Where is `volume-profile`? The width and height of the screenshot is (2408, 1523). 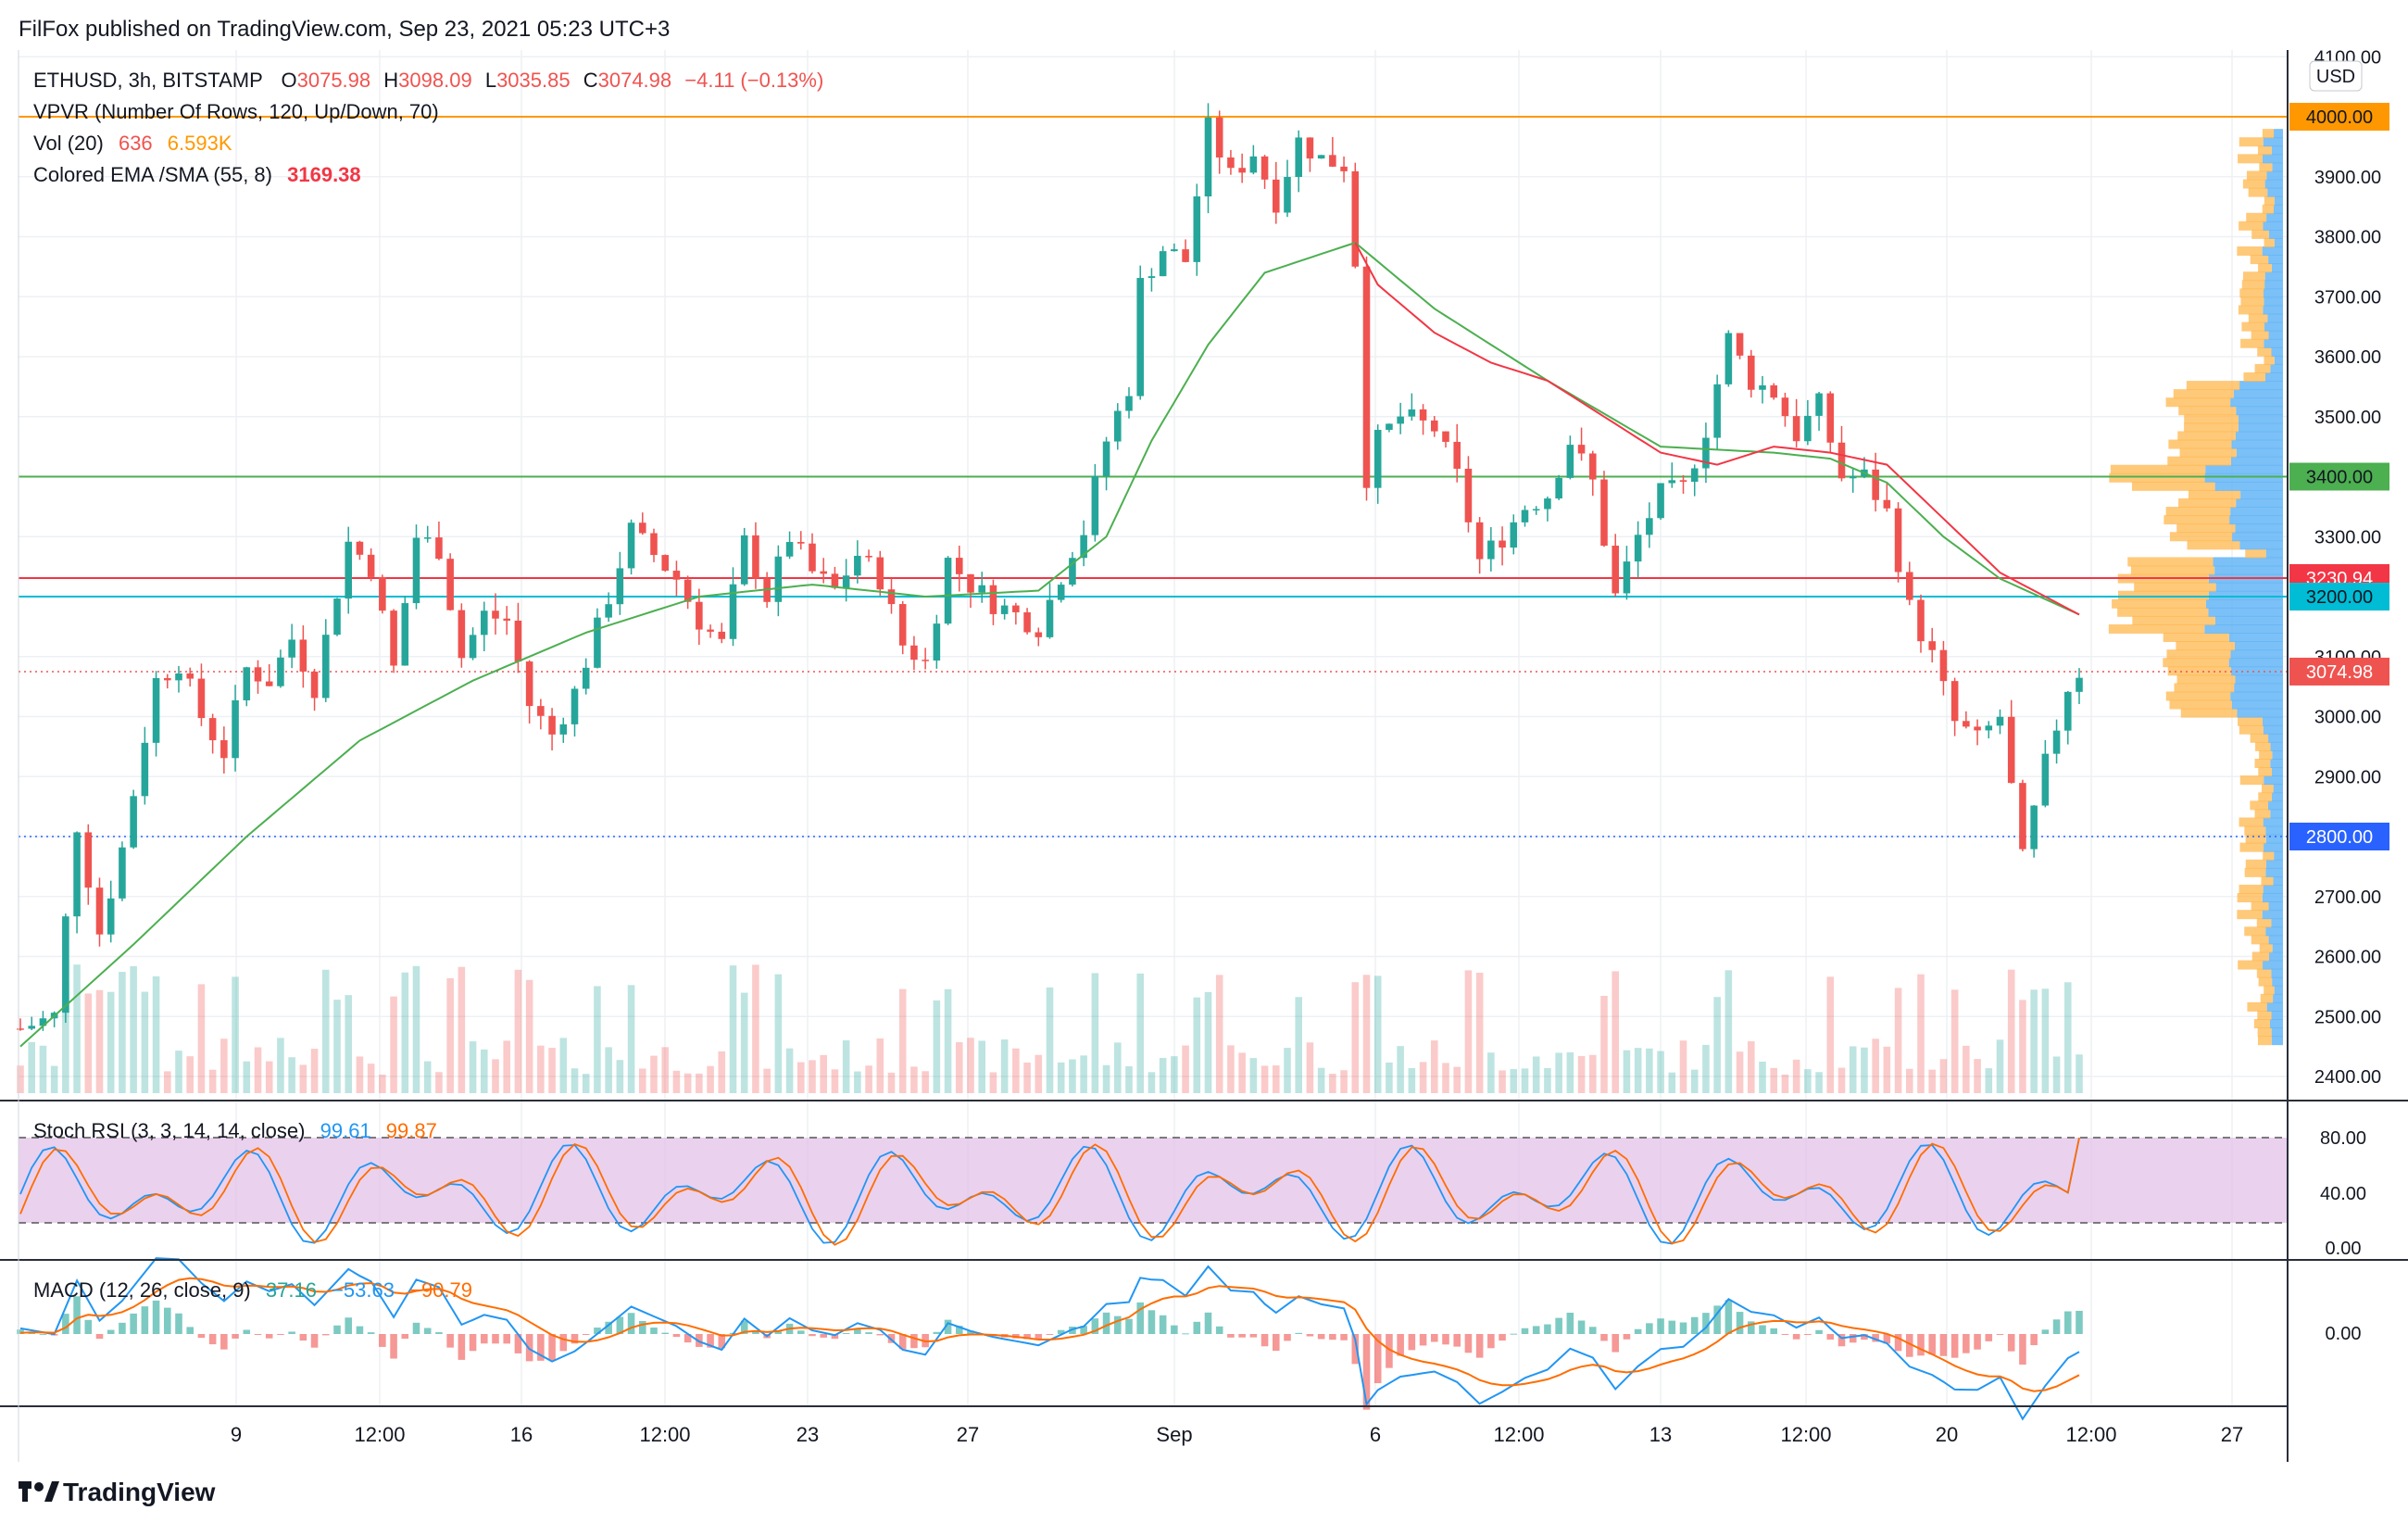
volume-profile is located at coordinates (2195, 587).